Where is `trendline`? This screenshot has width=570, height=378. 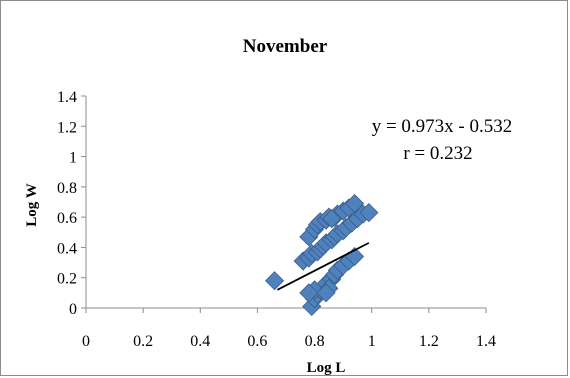
trendline is located at coordinates (323, 266).